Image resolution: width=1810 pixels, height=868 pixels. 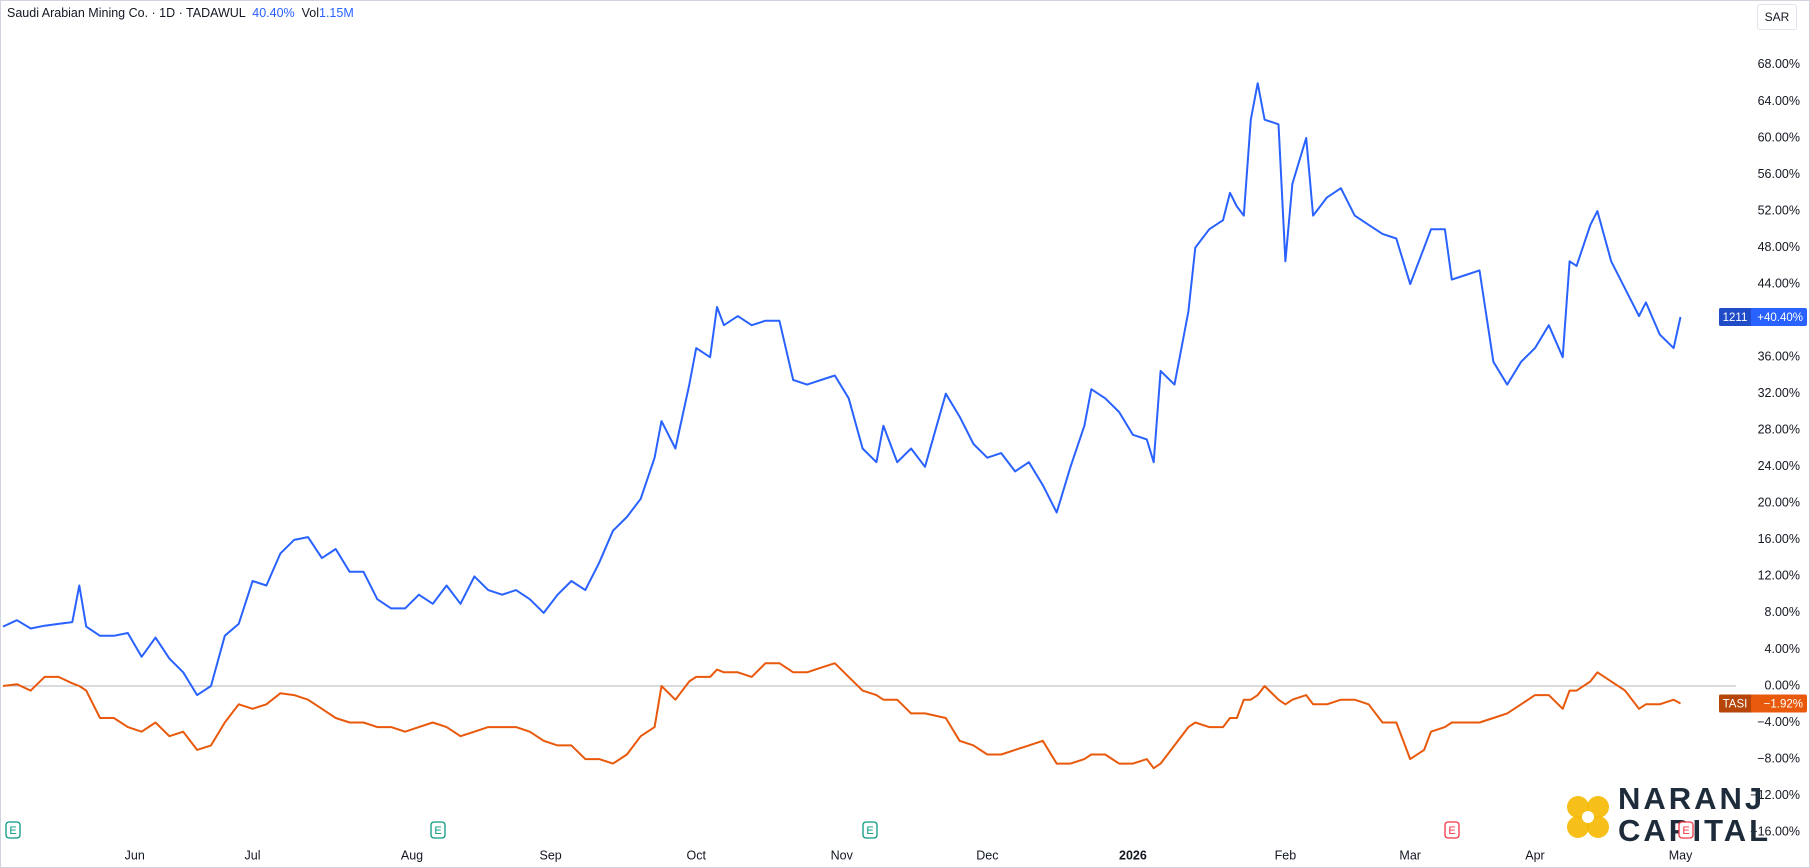 I want to click on y-tick-label: 56.00%, so click(x=1779, y=174).